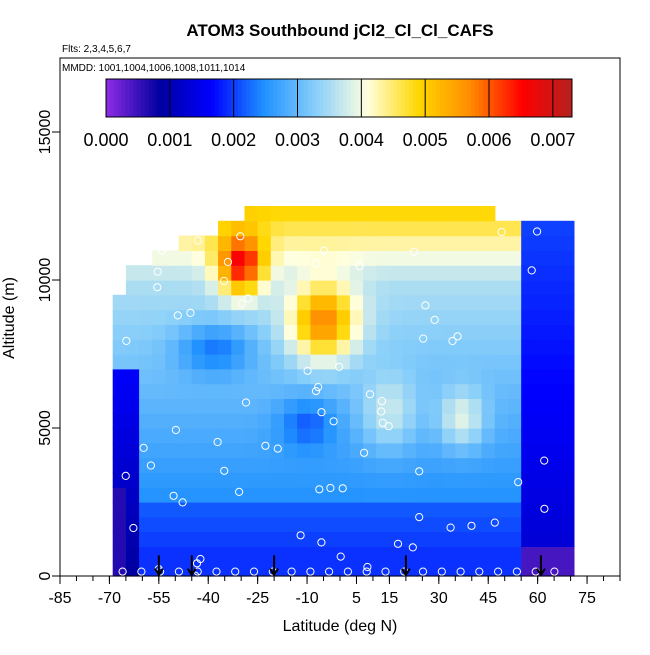  I want to click on colorbar-tick-label: 0.000, so click(105, 140).